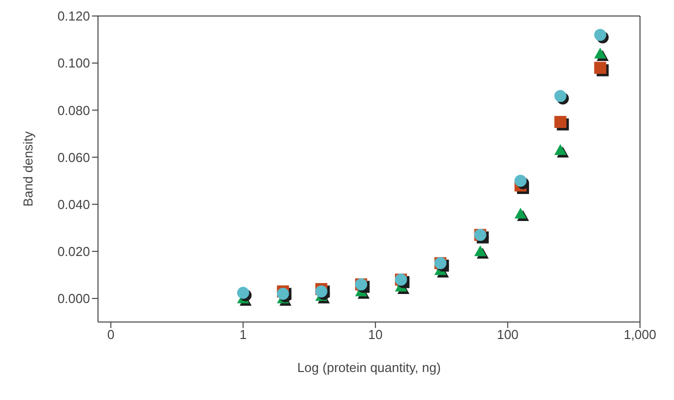  I want to click on y-tick-label: 0.000, so click(73, 298).